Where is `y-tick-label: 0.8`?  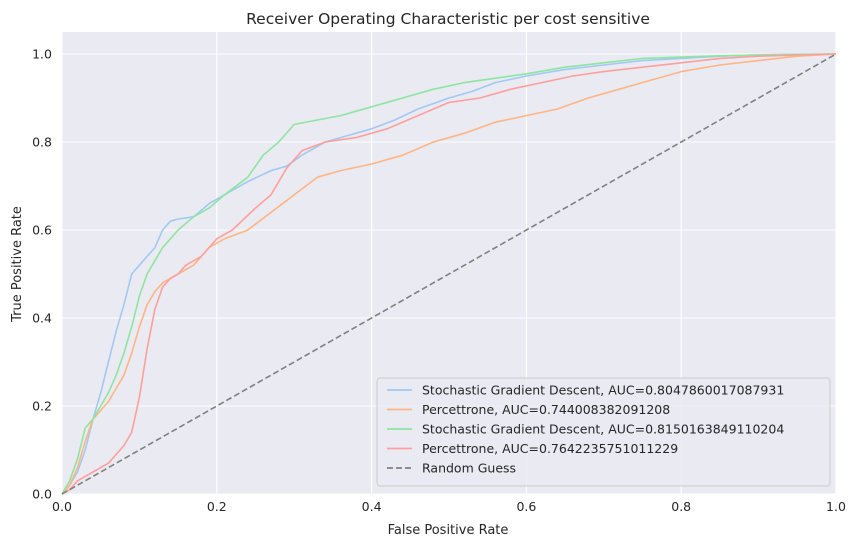 y-tick-label: 0.8 is located at coordinates (42, 142).